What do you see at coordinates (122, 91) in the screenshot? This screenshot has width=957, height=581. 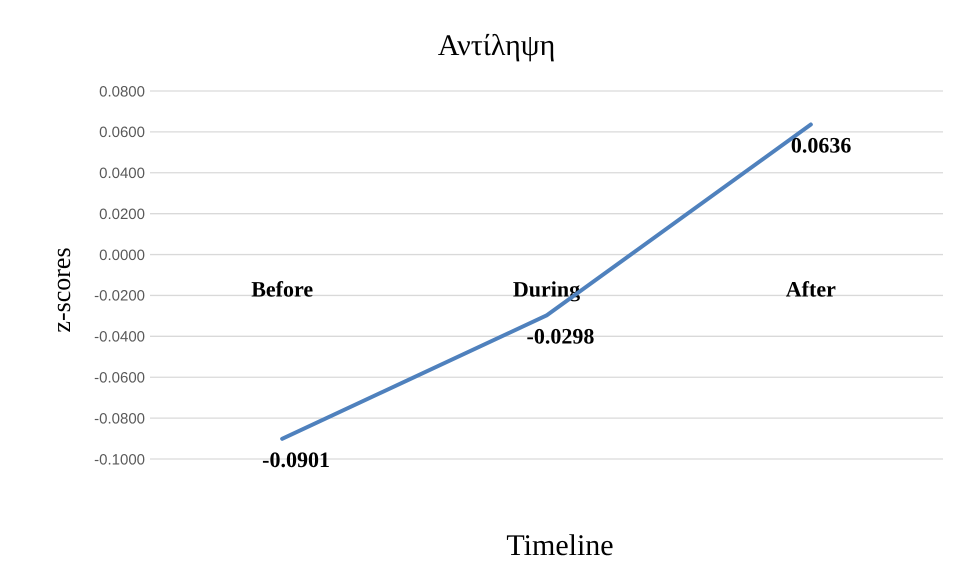 I see `y-tick-label: 0.0800` at bounding box center [122, 91].